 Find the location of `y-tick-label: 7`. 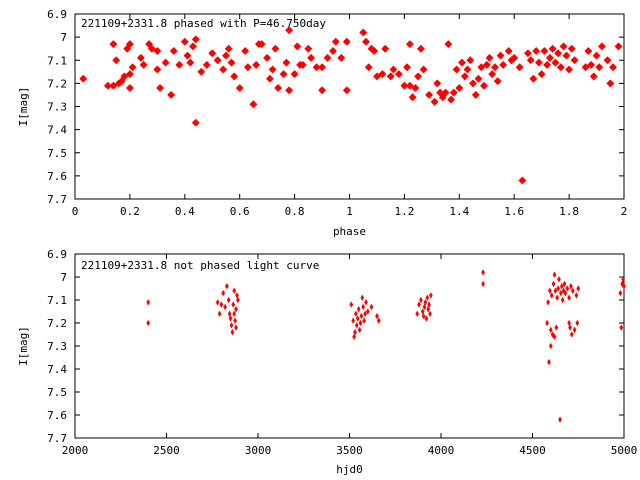

y-tick-label: 7 is located at coordinates (63, 37).